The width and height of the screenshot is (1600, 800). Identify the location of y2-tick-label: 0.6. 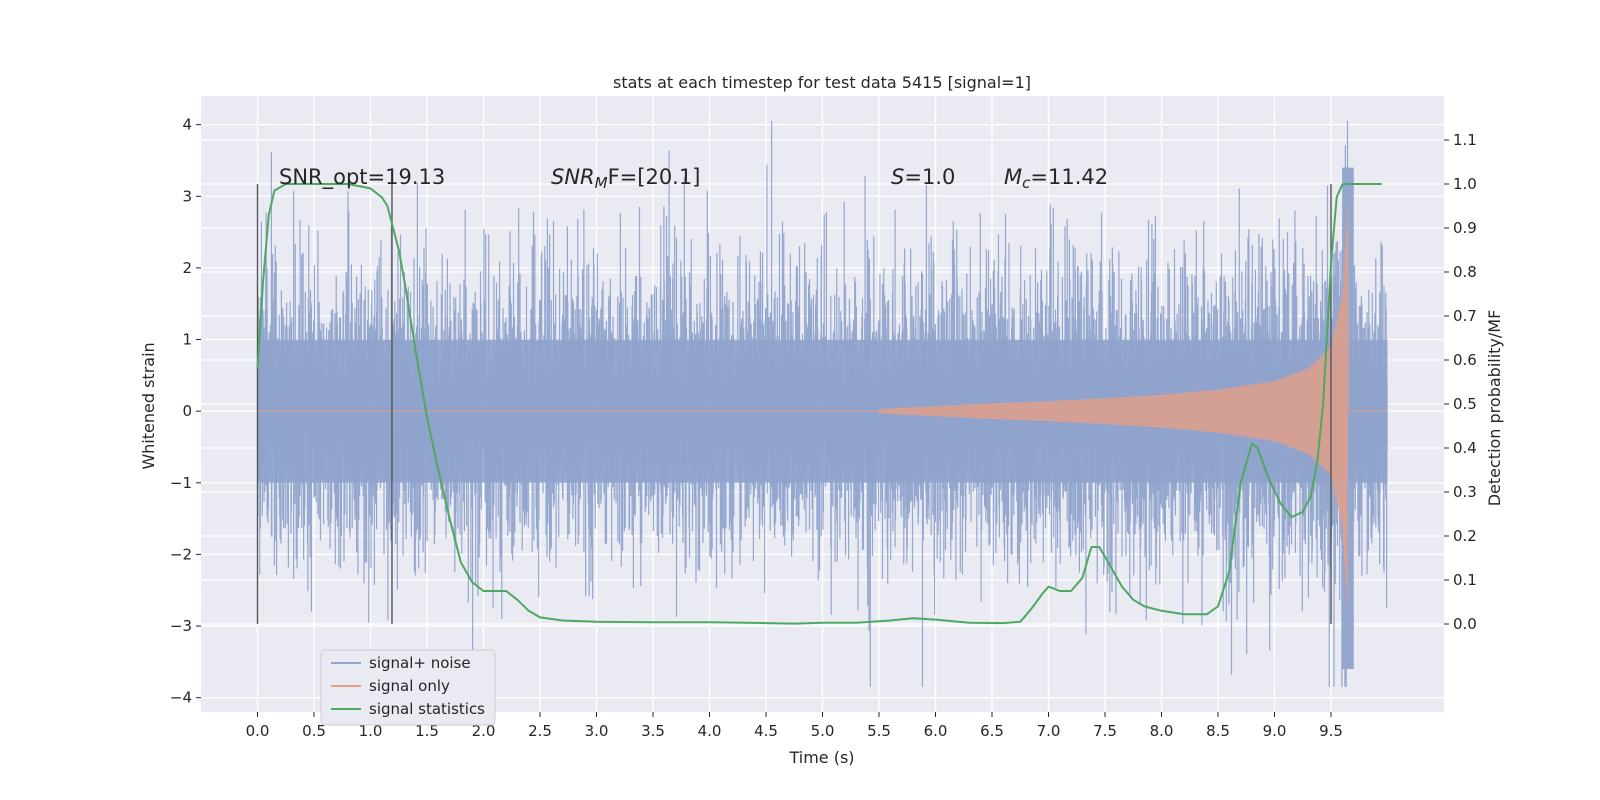
(1465, 360).